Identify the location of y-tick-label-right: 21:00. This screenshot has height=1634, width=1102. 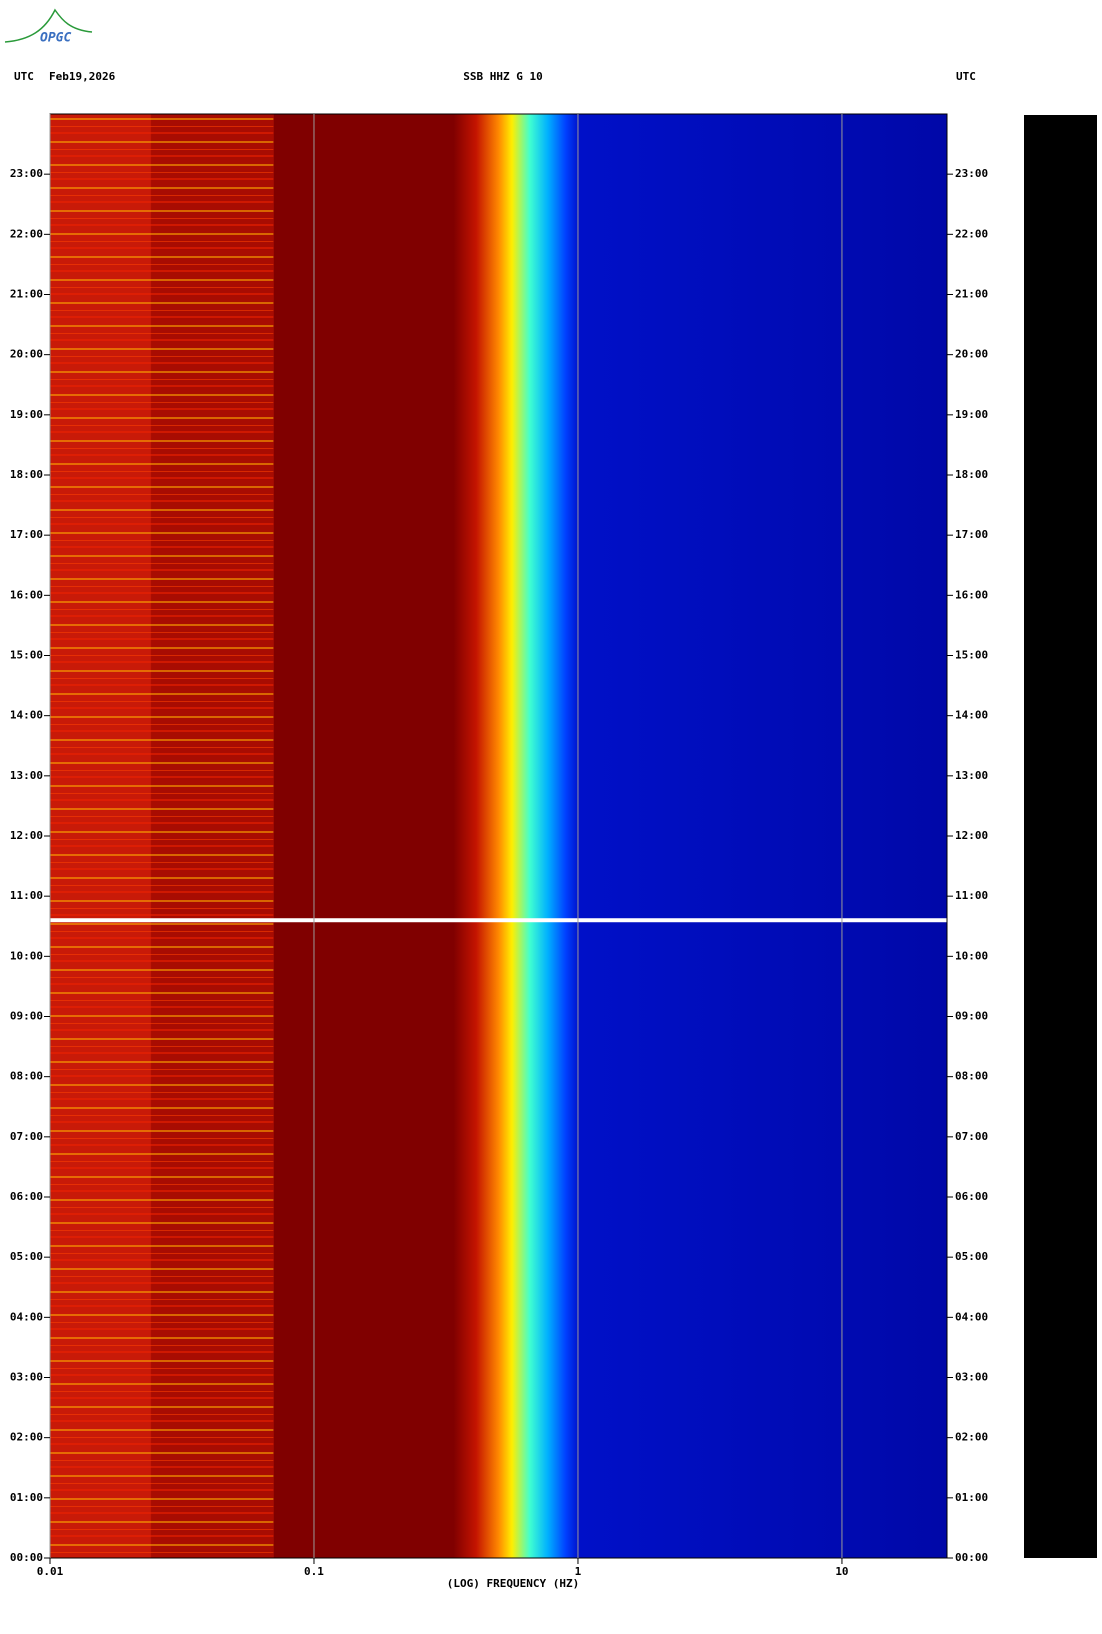
(971, 294).